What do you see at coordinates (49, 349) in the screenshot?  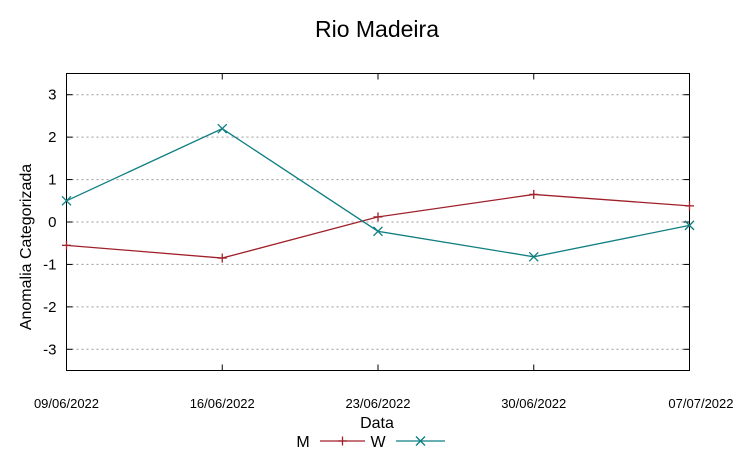 I see `y-tick-label: -3` at bounding box center [49, 349].